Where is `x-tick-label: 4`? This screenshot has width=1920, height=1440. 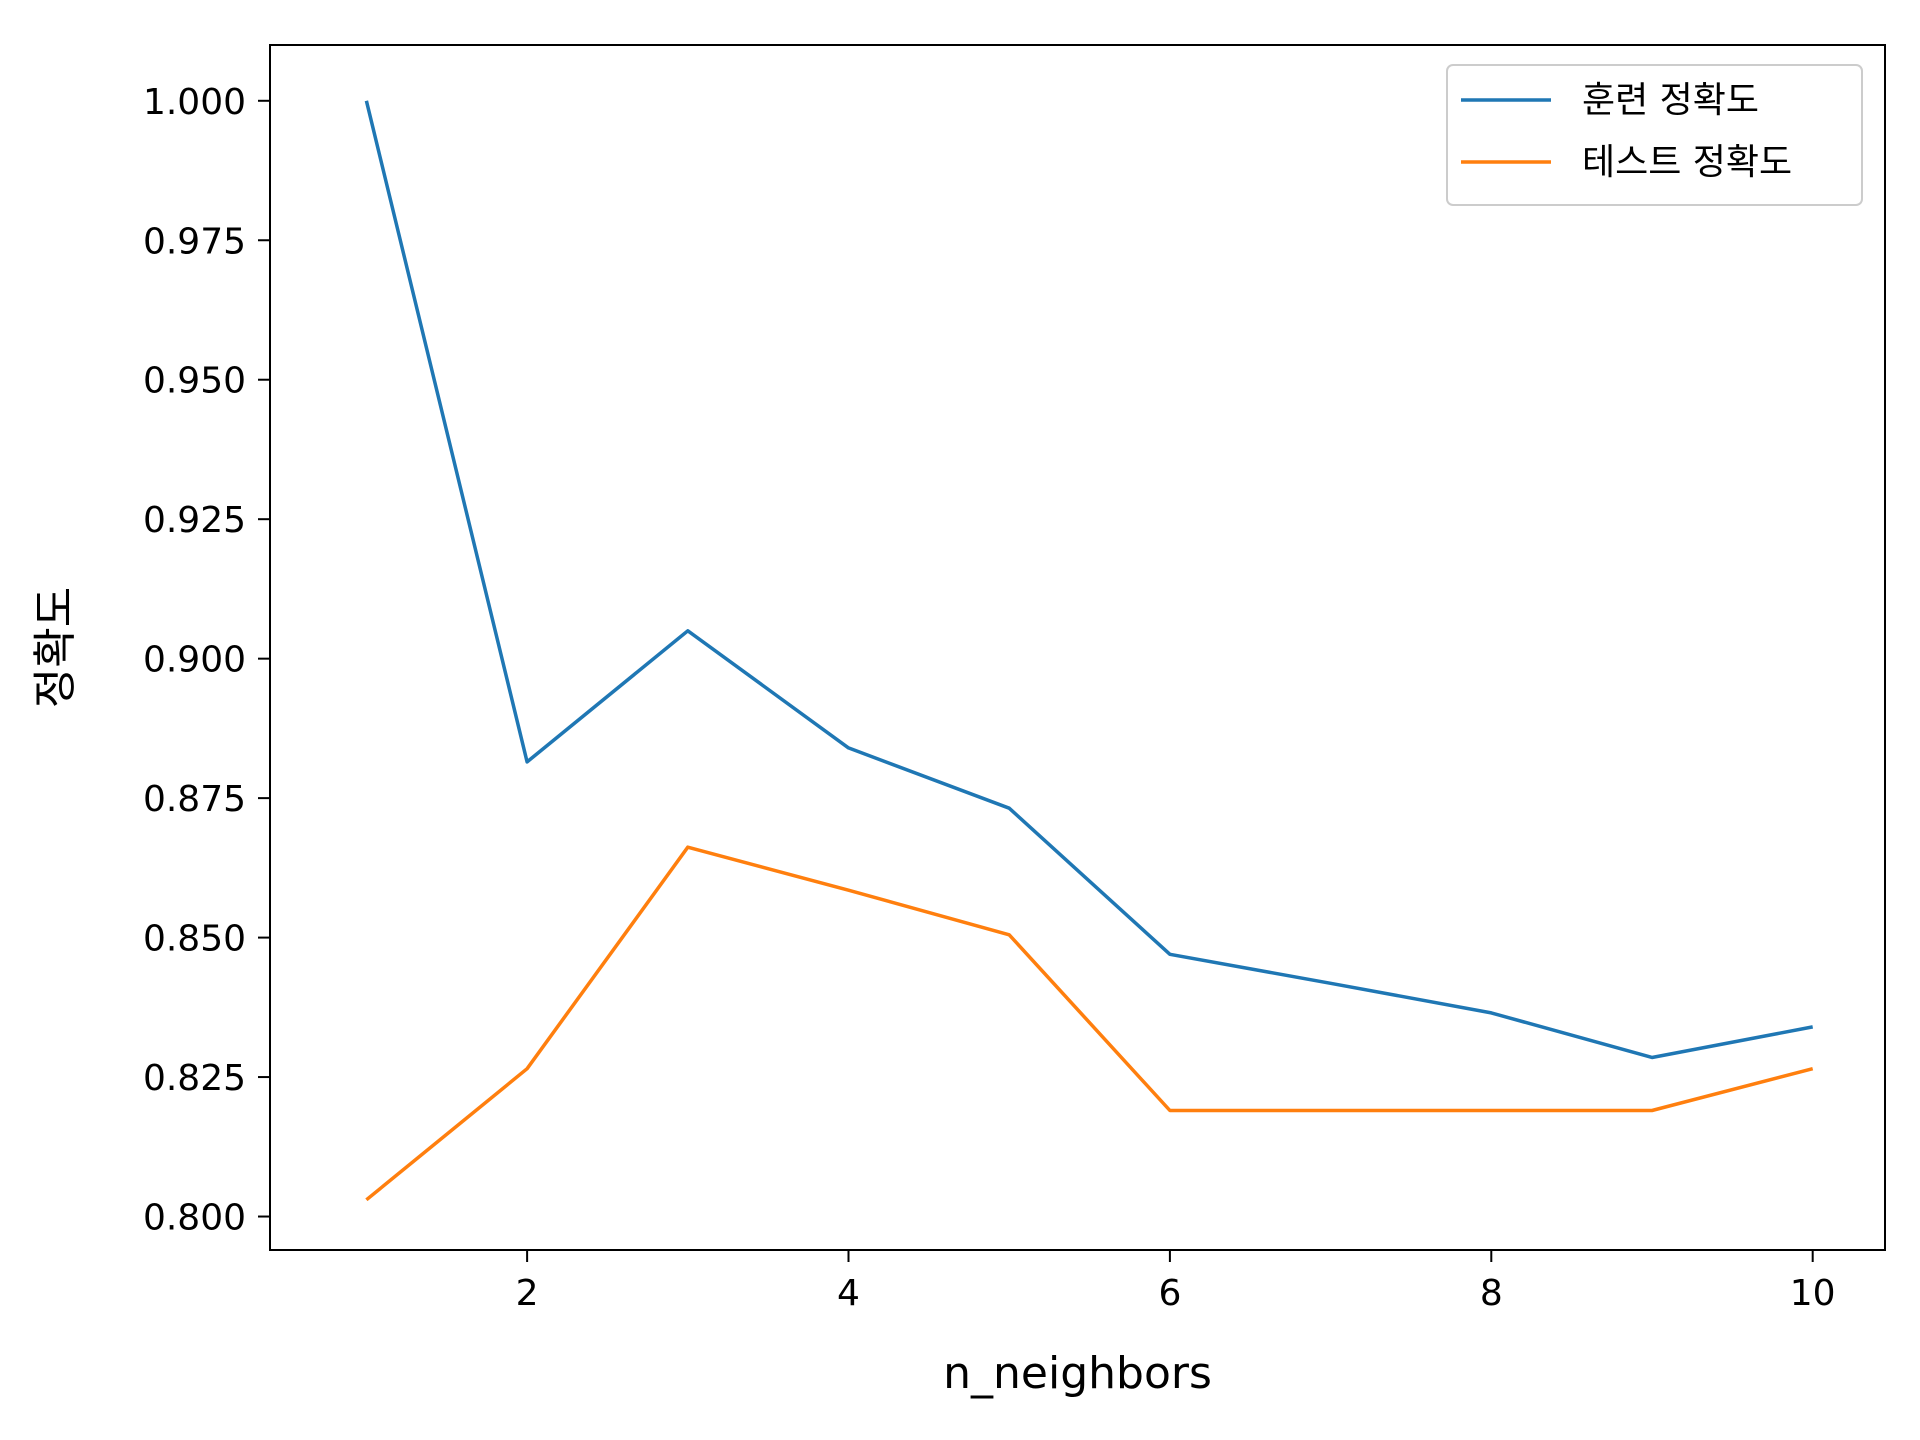
x-tick-label: 4 is located at coordinates (848, 1293).